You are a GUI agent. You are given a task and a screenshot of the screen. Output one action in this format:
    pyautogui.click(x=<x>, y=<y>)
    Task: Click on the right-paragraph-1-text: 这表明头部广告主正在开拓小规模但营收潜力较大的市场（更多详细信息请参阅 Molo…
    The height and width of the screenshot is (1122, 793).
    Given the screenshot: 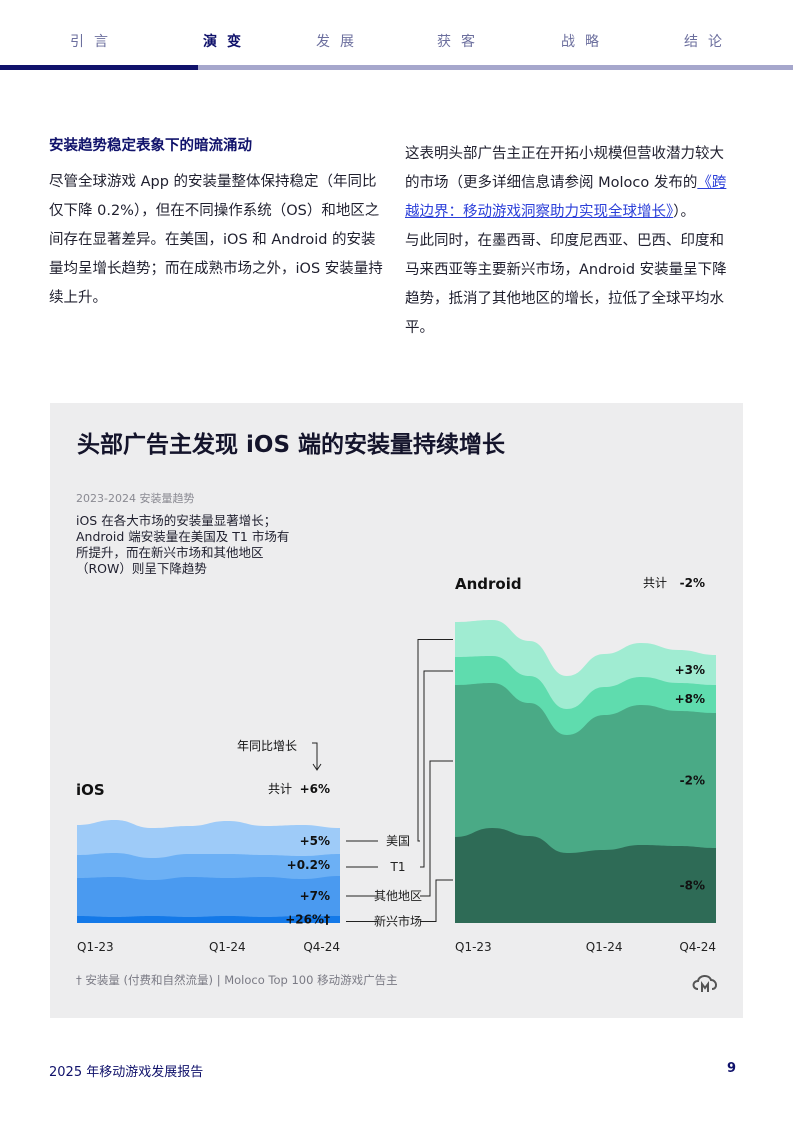 What is the action you would take?
    pyautogui.click(x=564, y=168)
    